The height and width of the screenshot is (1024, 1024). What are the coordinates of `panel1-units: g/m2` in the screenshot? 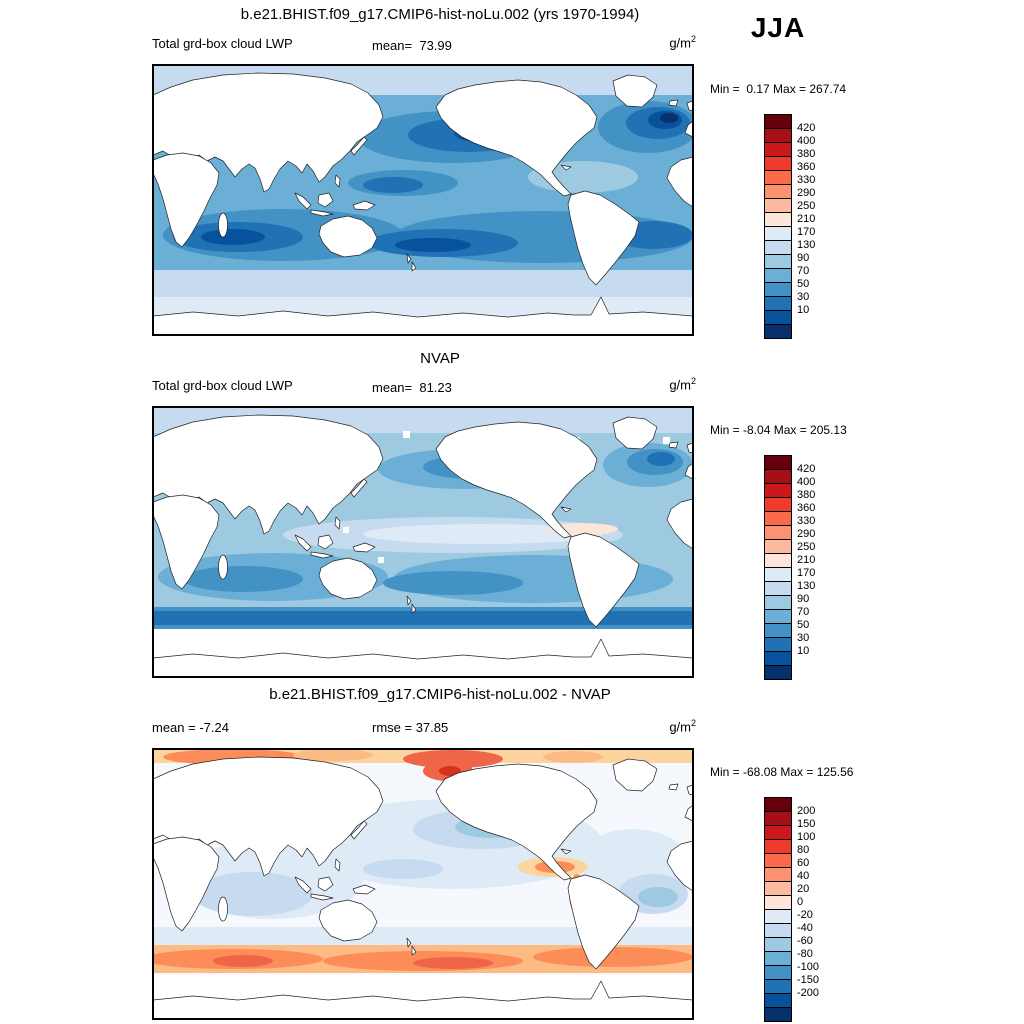 It's located at (668, 42).